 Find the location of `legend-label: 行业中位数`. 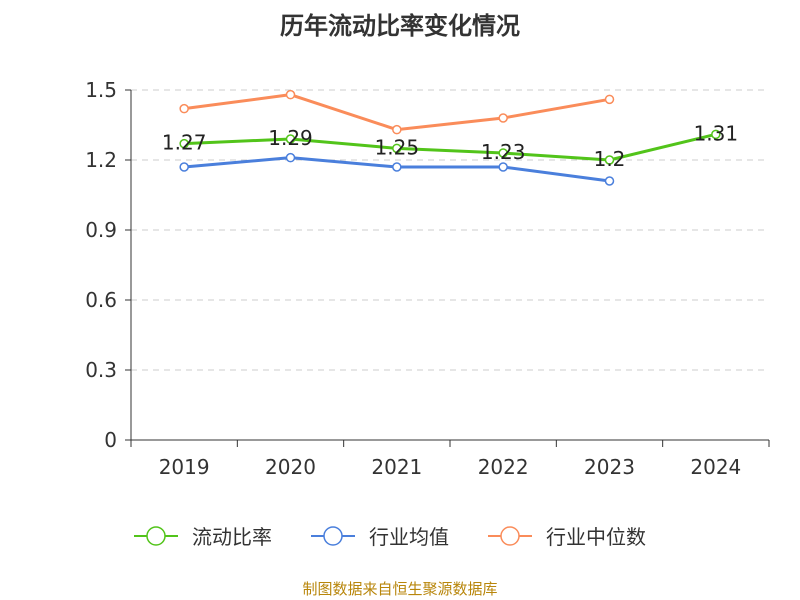

legend-label: 行业中位数 is located at coordinates (596, 537).